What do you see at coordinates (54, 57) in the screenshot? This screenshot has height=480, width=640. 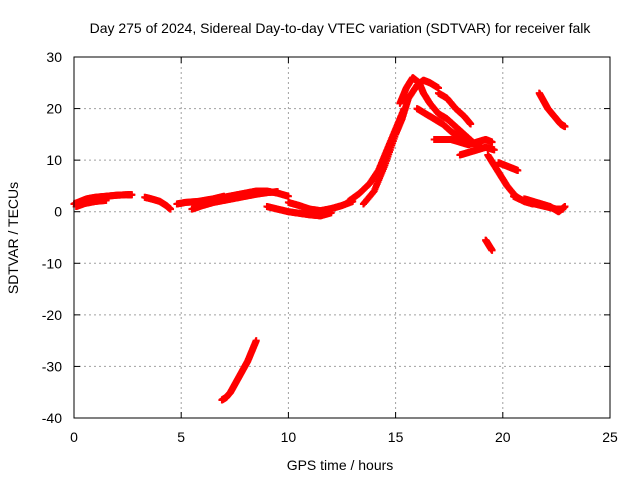 I see `y-tick-label: 30` at bounding box center [54, 57].